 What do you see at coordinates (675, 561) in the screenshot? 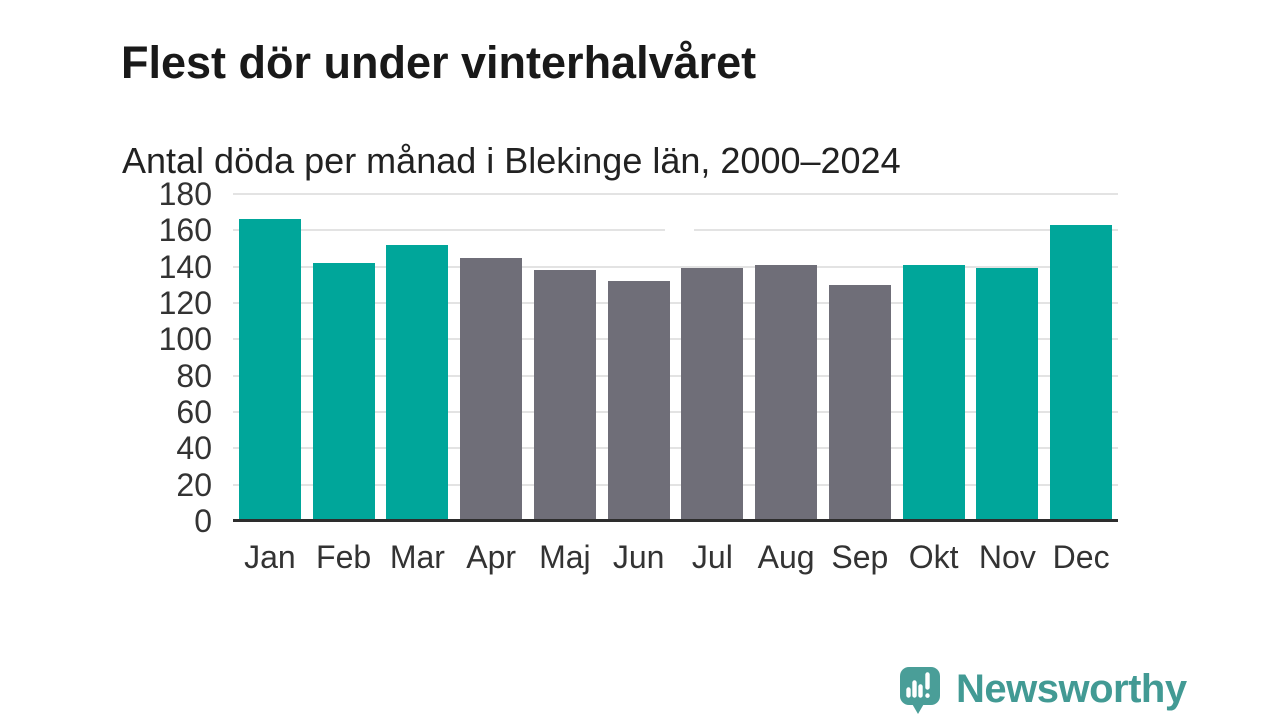
I see `x-axis: Jan Feb Mar Apr Maj Jun Jul Aug Sep Okt Nov Dec` at bounding box center [675, 561].